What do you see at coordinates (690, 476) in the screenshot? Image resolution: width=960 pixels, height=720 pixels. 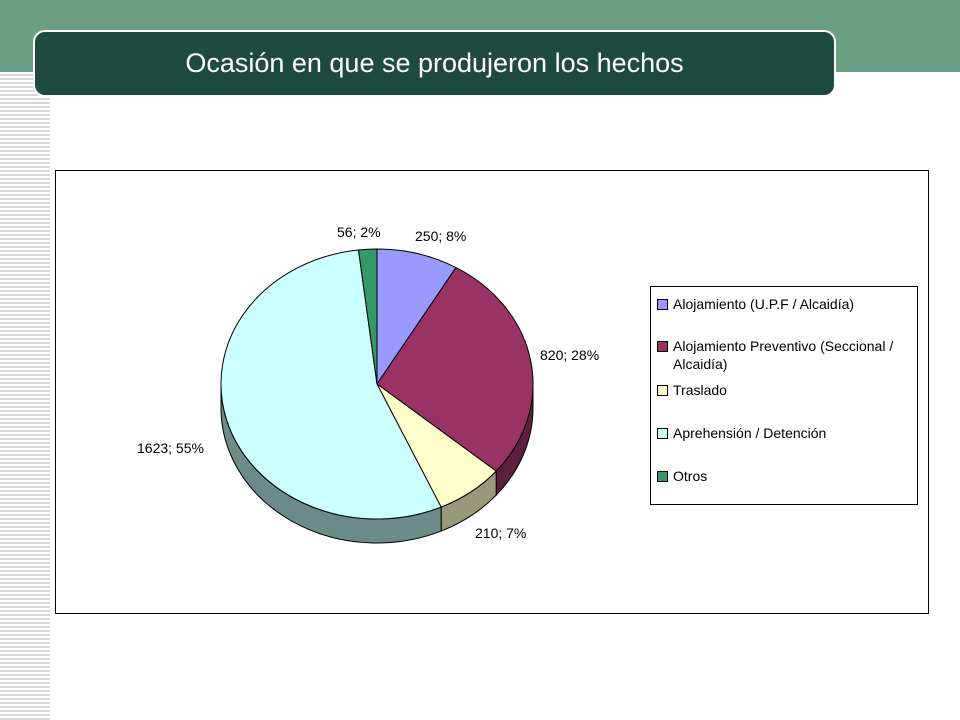 I see `legend-label: Otros` at bounding box center [690, 476].